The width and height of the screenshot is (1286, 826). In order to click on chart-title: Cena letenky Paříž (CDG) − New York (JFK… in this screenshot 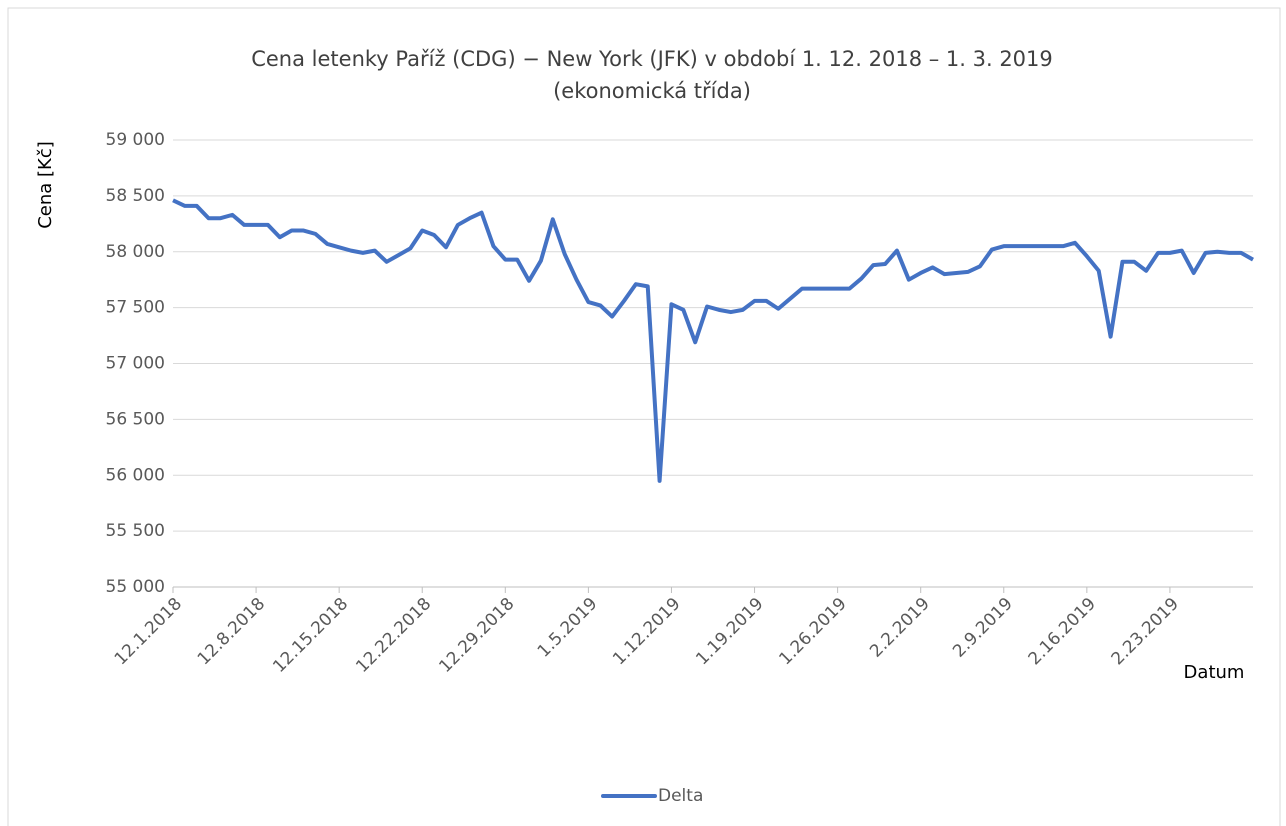, I will do `click(652, 59)`.